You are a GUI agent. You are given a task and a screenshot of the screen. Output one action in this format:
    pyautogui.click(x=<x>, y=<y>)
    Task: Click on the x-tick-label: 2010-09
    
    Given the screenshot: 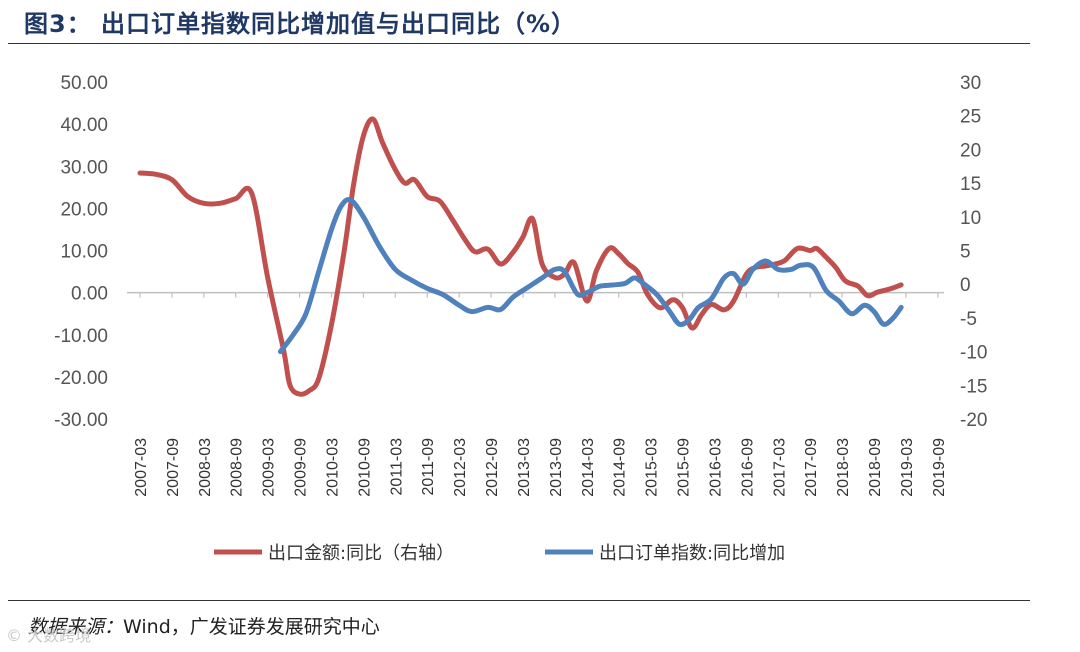 What is the action you would take?
    pyautogui.click(x=364, y=467)
    